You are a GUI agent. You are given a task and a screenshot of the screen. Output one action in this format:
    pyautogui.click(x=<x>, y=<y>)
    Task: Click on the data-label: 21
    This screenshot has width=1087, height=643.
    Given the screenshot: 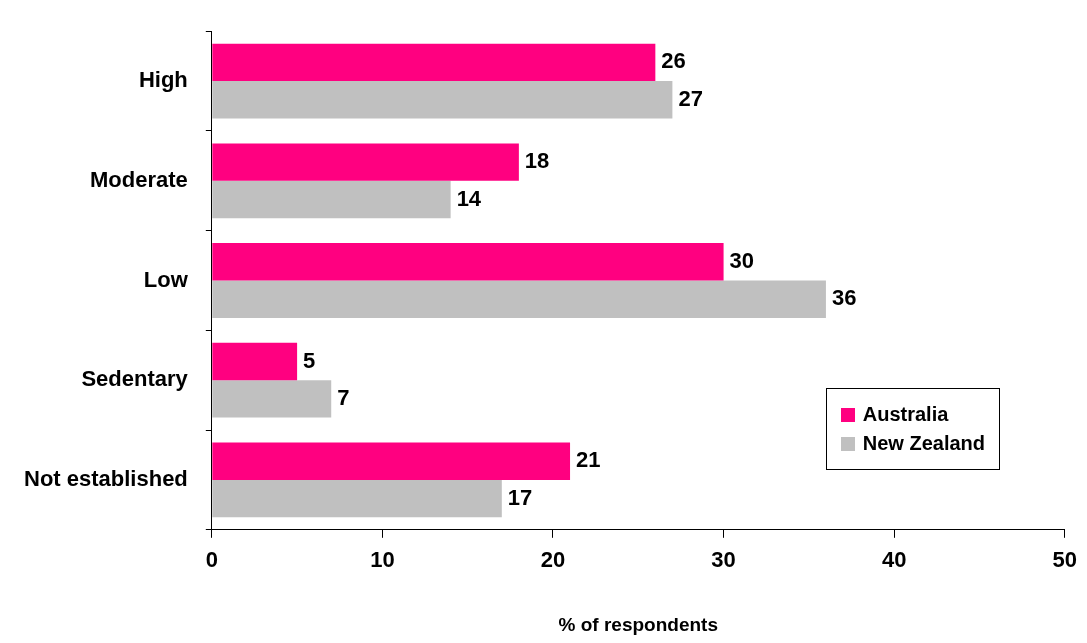 What is the action you would take?
    pyautogui.click(x=588, y=460)
    